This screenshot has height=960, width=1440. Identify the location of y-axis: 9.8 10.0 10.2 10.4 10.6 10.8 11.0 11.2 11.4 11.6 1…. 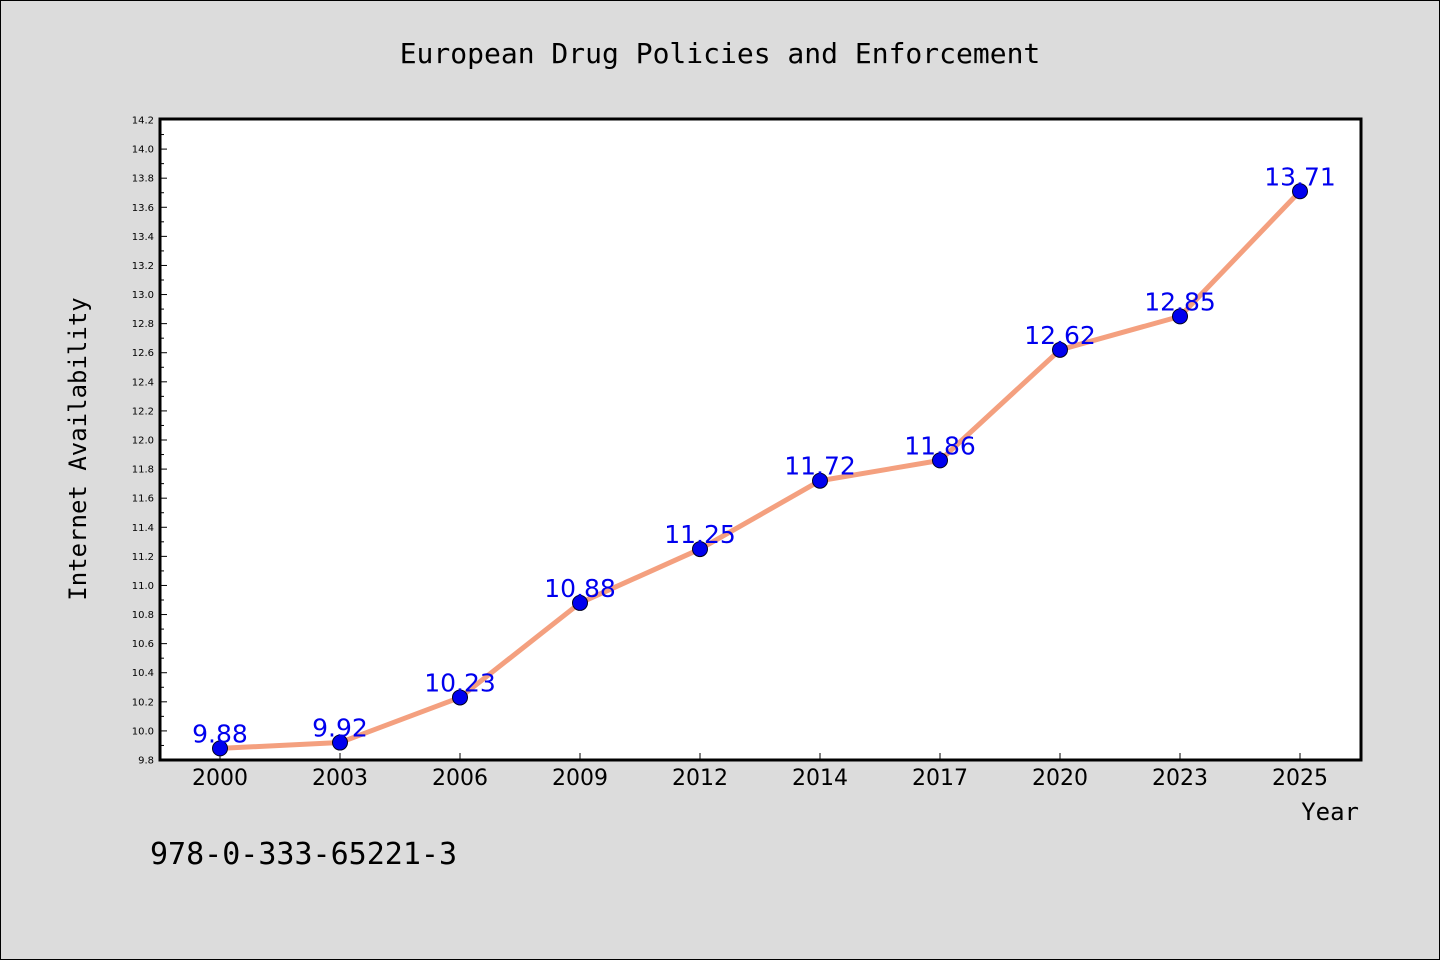
(149, 441).